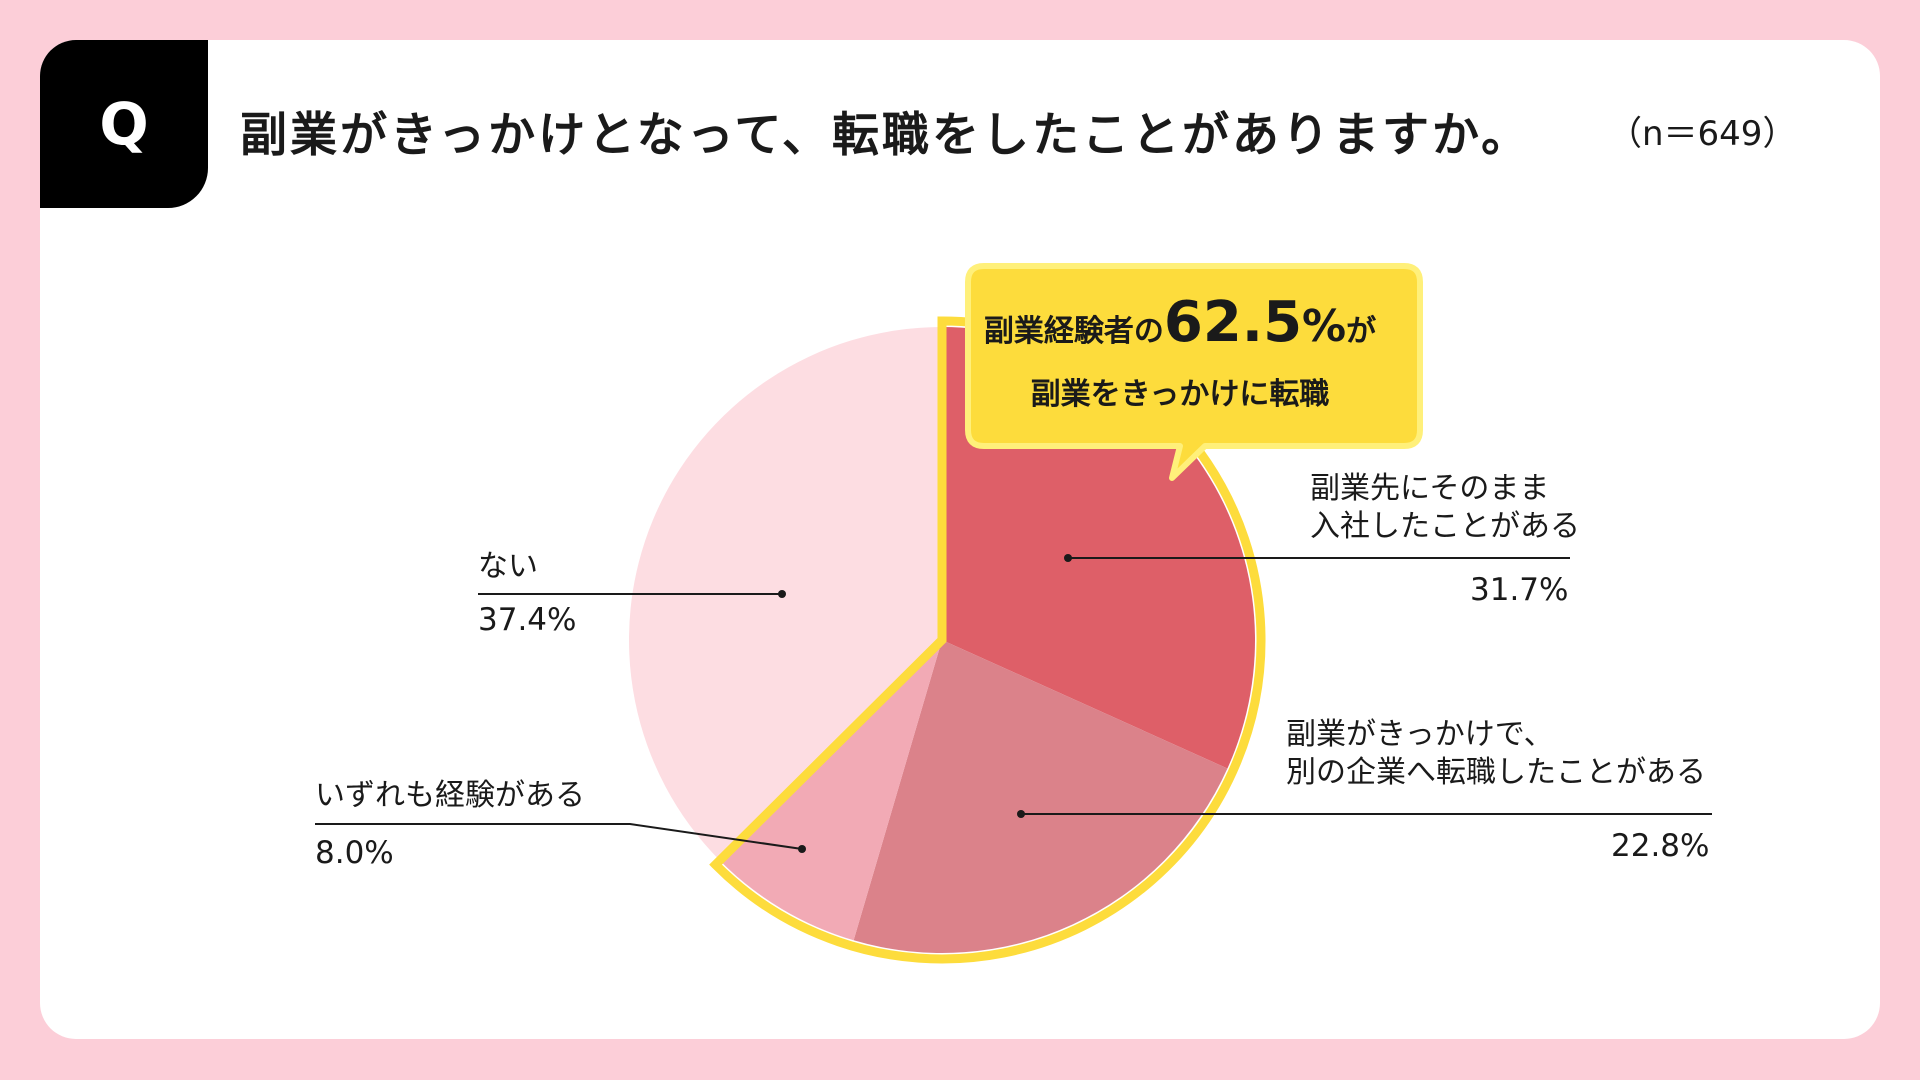 Image resolution: width=1920 pixels, height=1080 pixels. I want to click on callout-bubble, so click(1194, 372).